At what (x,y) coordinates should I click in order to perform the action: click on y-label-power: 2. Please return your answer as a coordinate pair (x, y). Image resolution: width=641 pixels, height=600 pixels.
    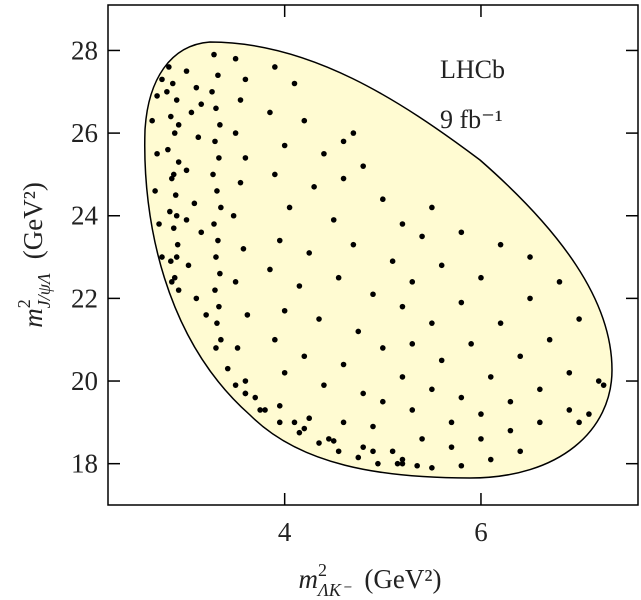
    Looking at the image, I should click on (24, 303).